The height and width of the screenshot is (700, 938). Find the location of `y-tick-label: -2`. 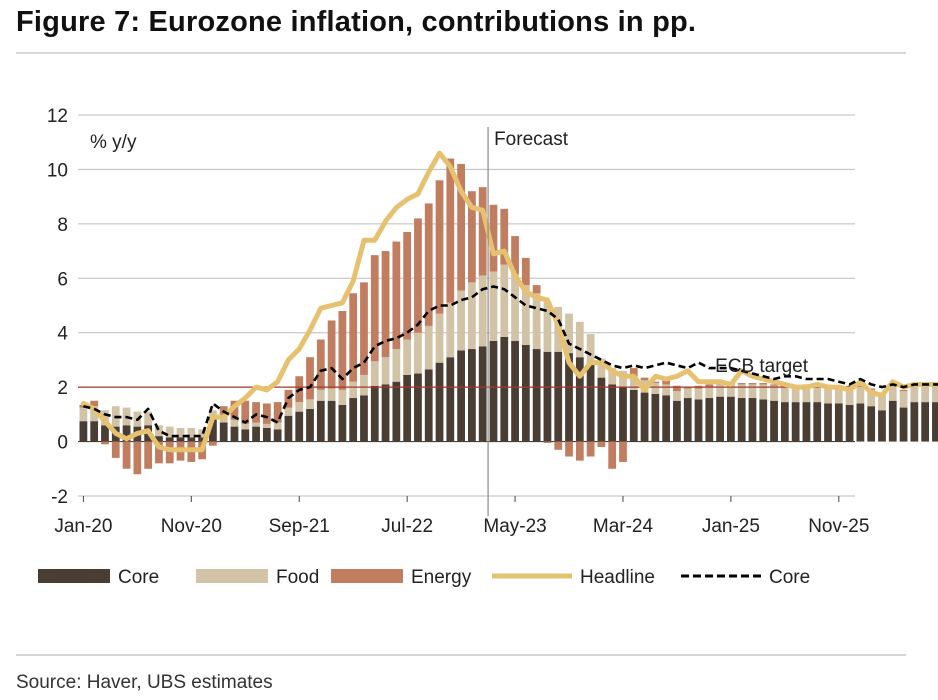

y-tick-label: -2 is located at coordinates (59, 497).